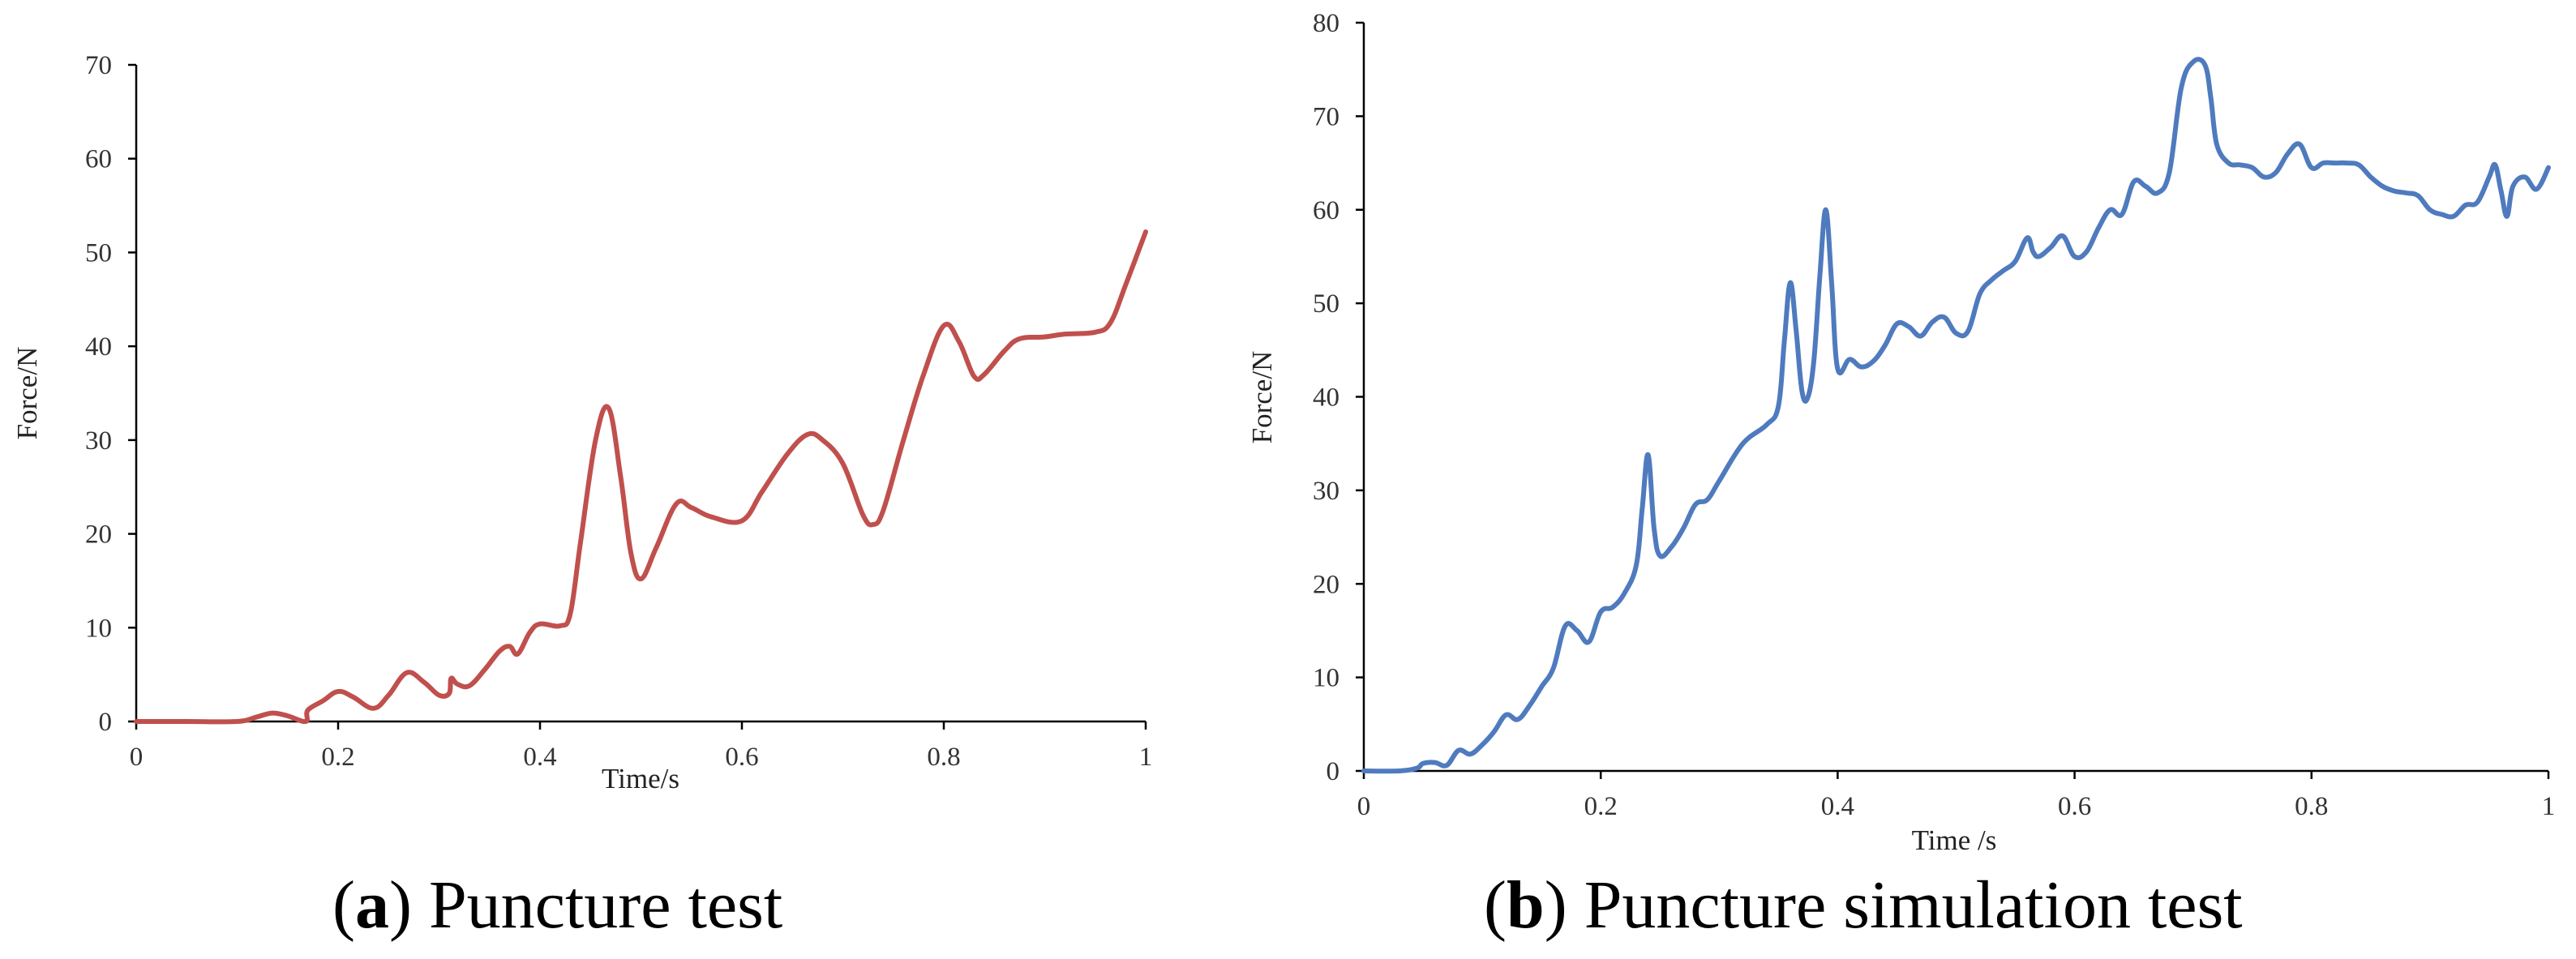  Describe the element at coordinates (98, 253) in the screenshot. I see `chart-a-y-tick-label: 50` at that location.